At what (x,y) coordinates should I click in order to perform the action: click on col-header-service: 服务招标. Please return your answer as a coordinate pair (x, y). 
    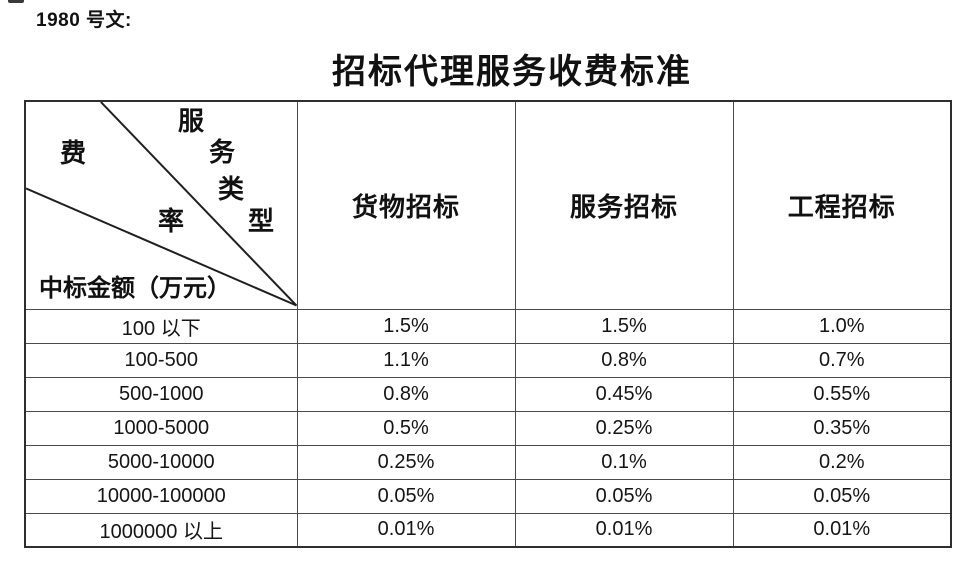
    Looking at the image, I should click on (624, 205).